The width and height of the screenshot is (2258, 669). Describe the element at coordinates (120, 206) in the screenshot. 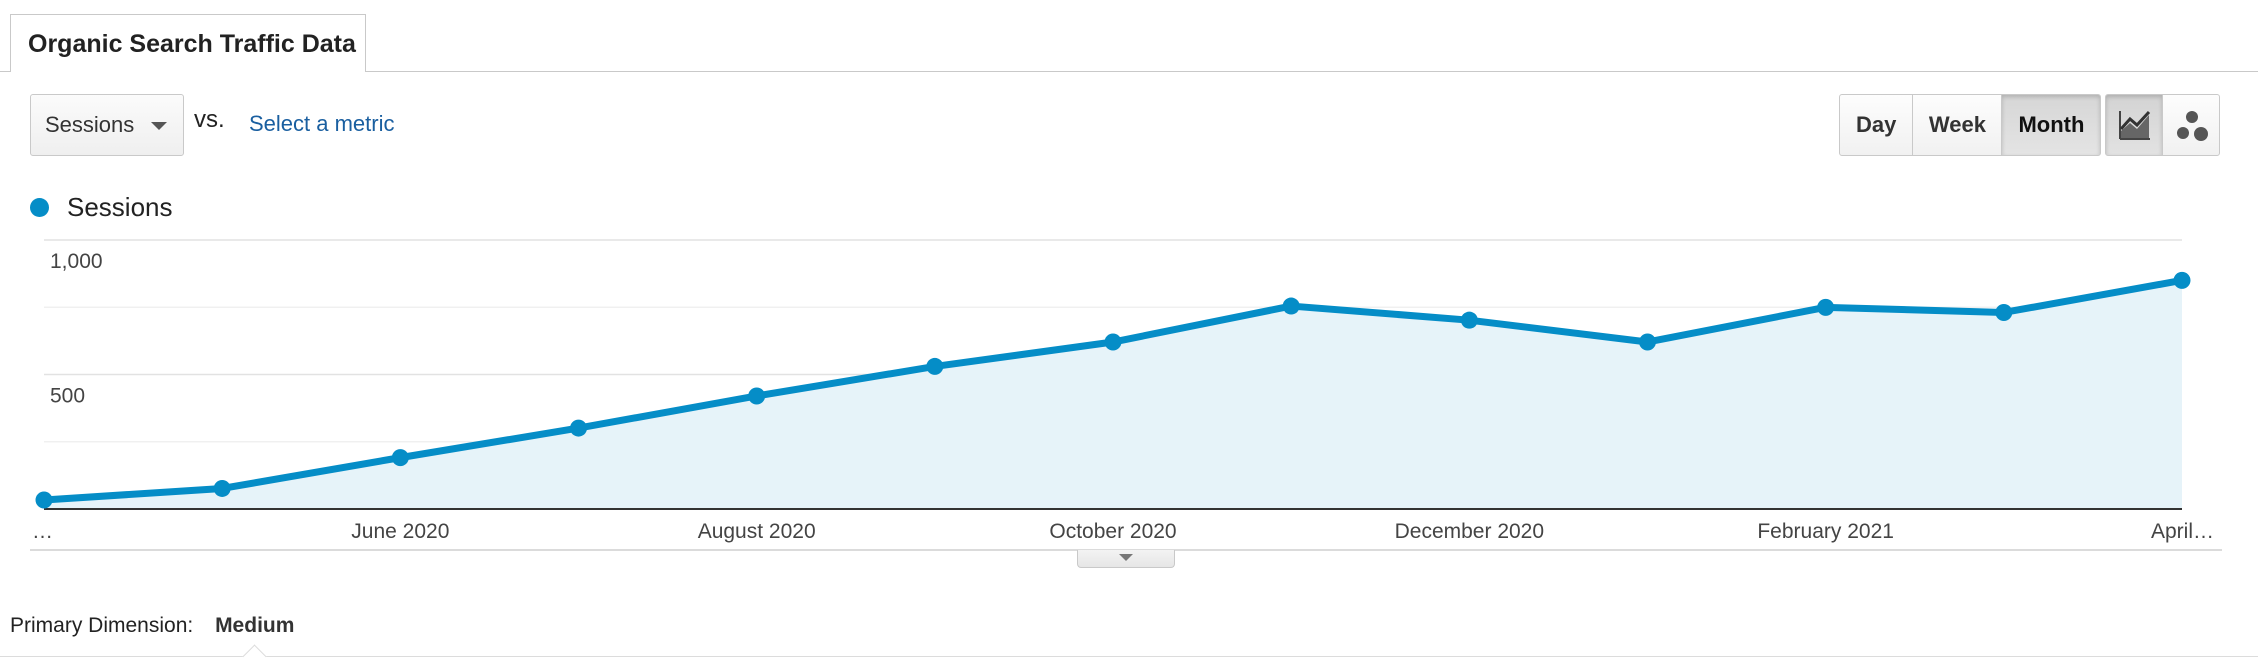

I see `legend-label-sessions: Sessions` at that location.